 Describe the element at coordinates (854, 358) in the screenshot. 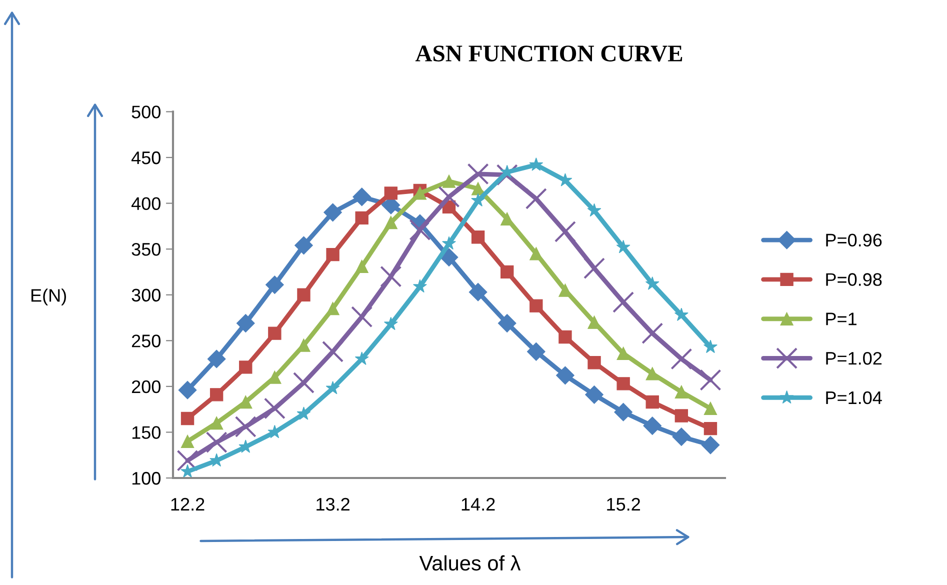

I see `legend-label: P=1.02` at that location.